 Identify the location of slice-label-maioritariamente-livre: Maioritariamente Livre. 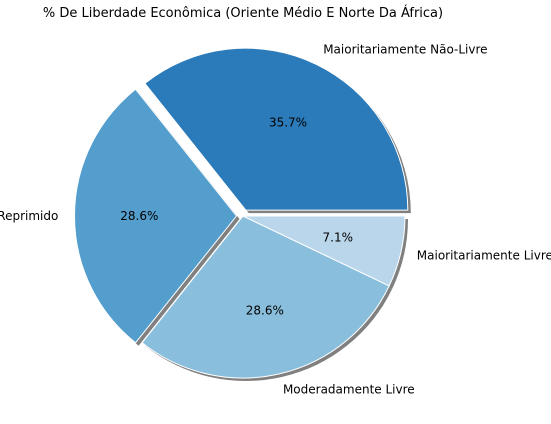
(484, 255).